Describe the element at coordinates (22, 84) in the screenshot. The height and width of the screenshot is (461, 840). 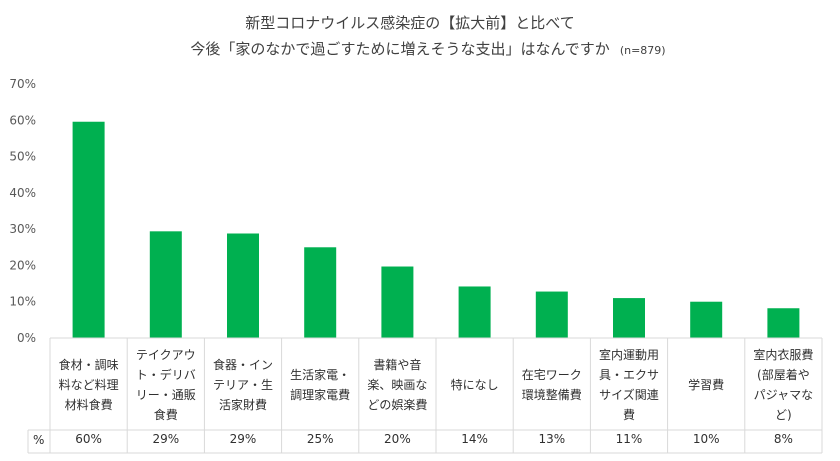
I see `y-tick-label: 70%` at that location.